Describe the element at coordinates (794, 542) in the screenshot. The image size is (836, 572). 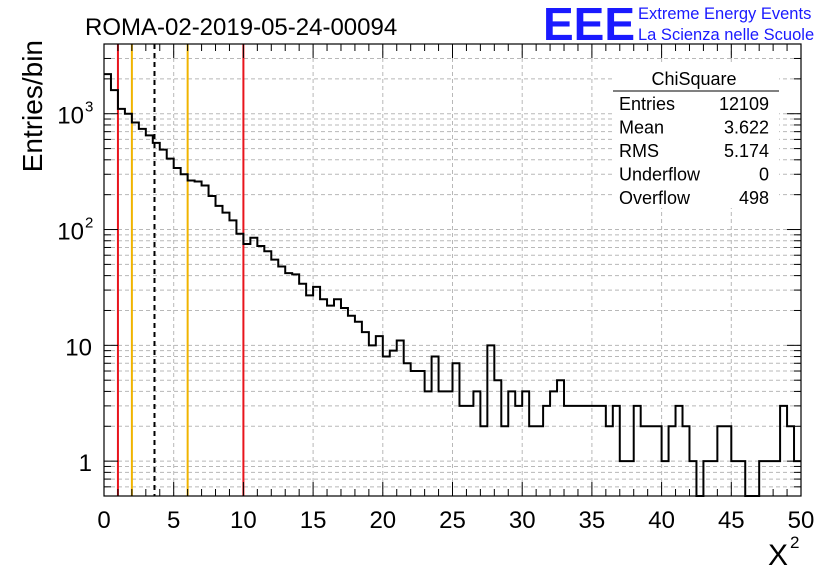
I see `x-axis-label-superscript: 2` at that location.